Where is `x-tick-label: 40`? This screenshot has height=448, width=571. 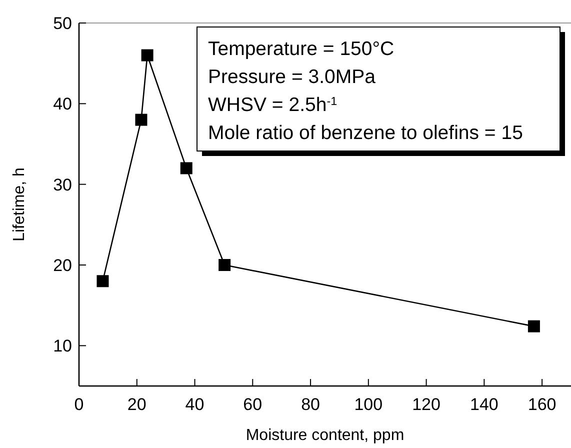 x-tick-label: 40 is located at coordinates (194, 404).